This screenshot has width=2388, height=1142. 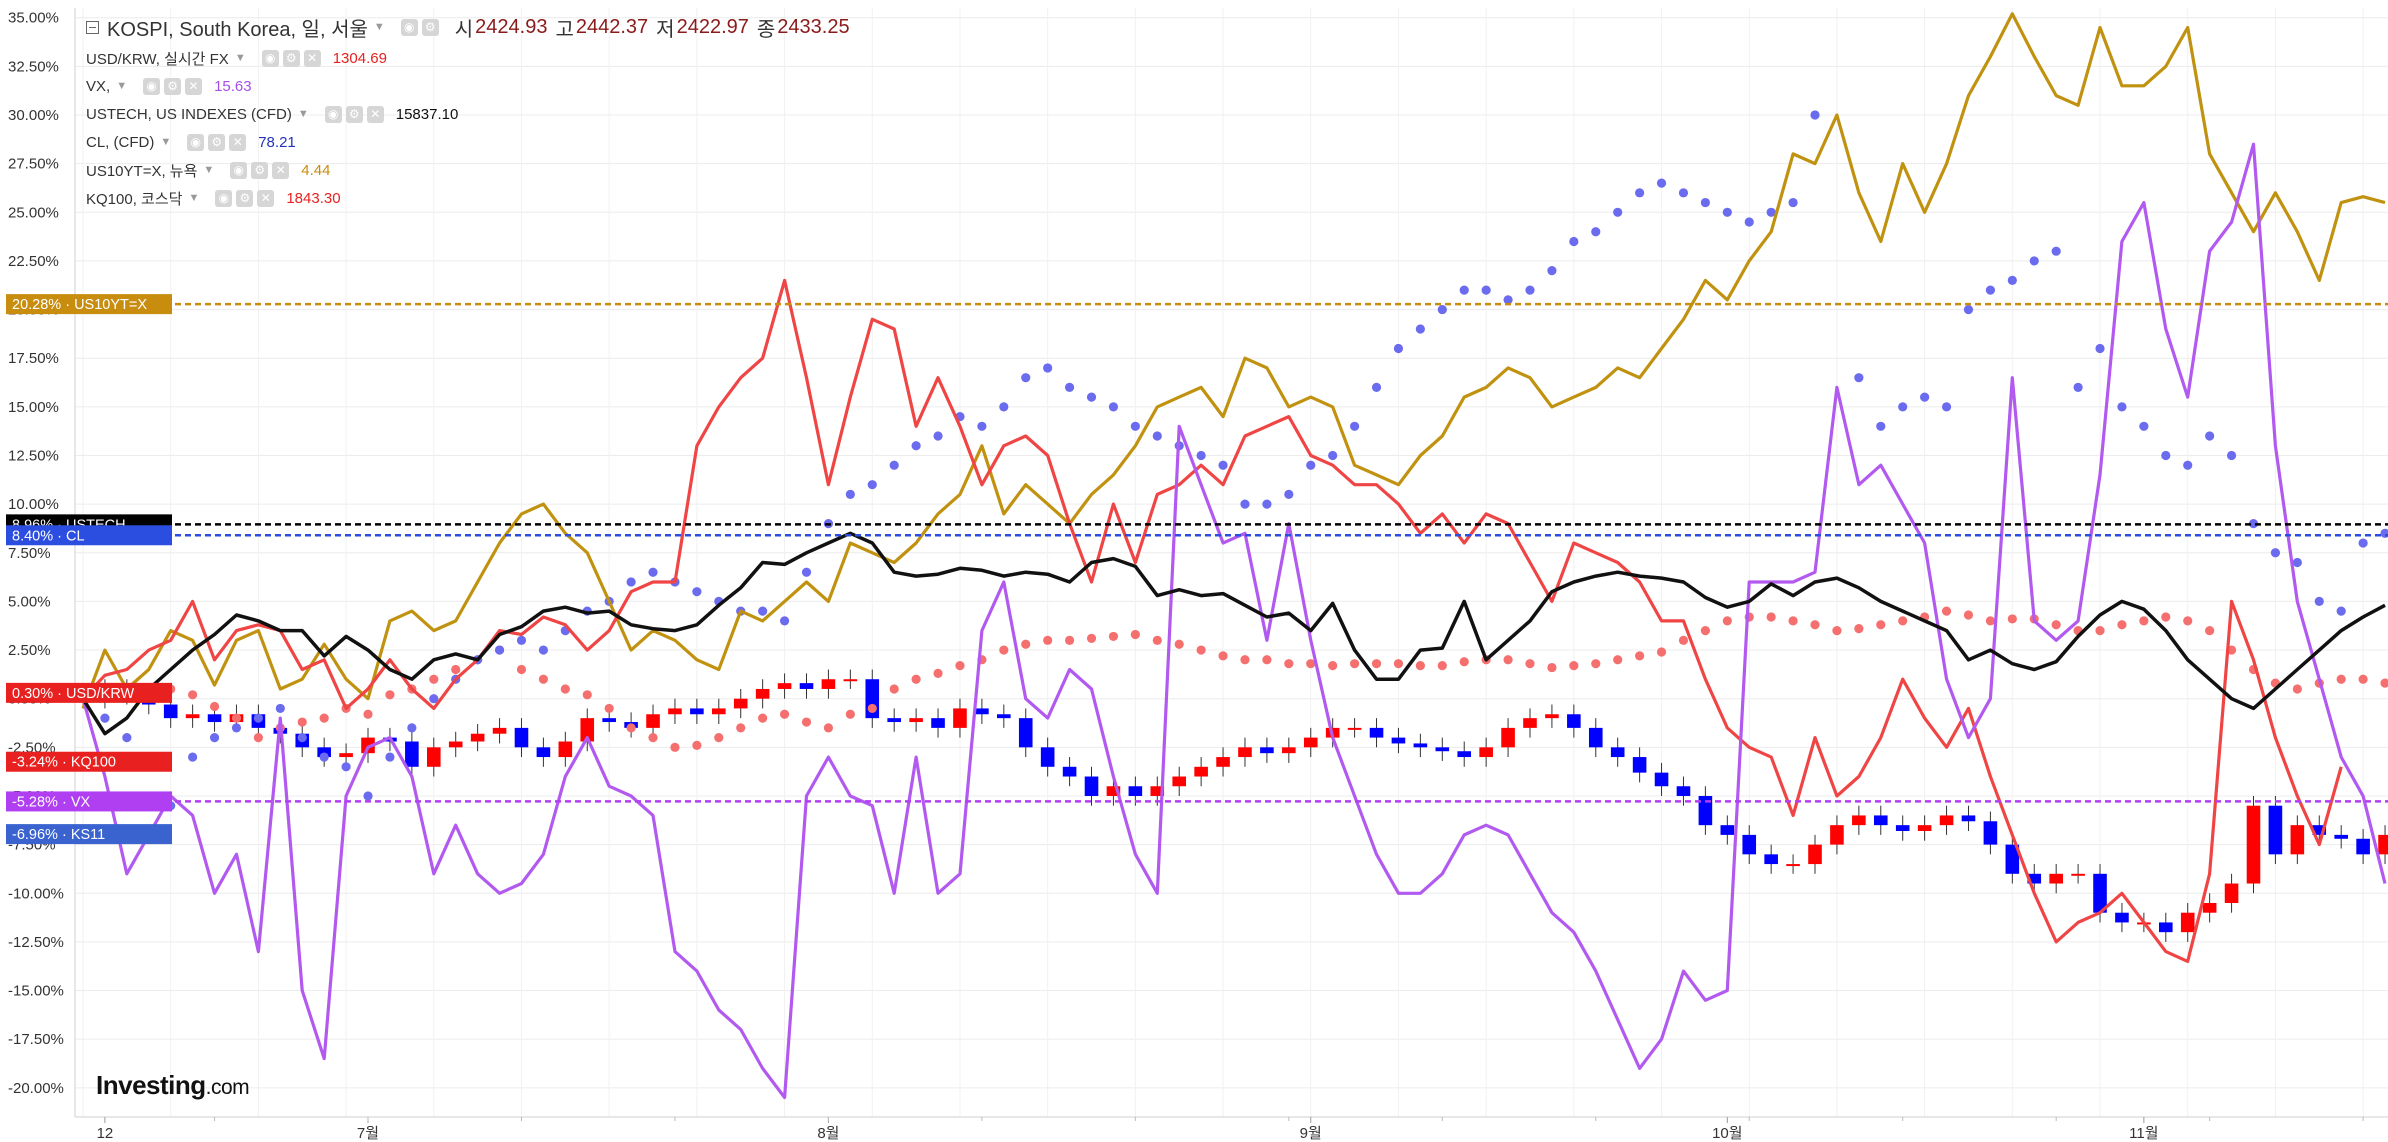 I want to click on legend-series-name: VX,, so click(x=98, y=86).